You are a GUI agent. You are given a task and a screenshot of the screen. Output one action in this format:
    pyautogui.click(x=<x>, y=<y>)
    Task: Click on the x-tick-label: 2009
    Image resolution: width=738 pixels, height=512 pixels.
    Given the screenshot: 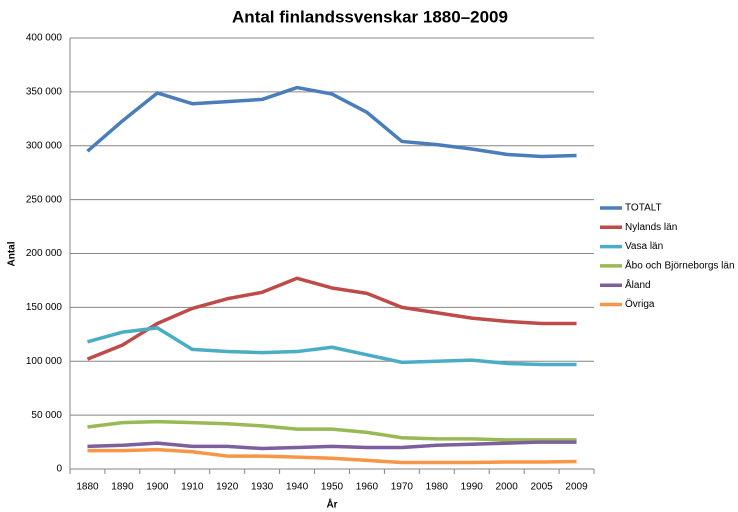 What is the action you would take?
    pyautogui.click(x=576, y=487)
    